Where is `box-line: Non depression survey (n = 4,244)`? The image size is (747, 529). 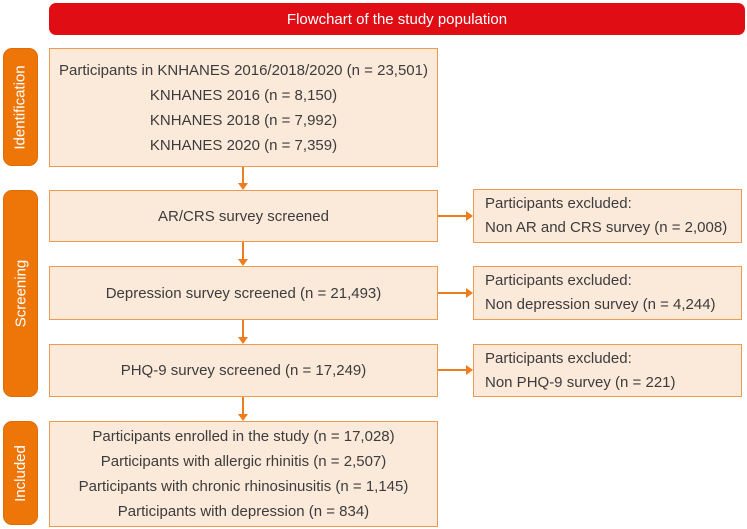
box-line: Non depression survey (n = 4,244) is located at coordinates (600, 304).